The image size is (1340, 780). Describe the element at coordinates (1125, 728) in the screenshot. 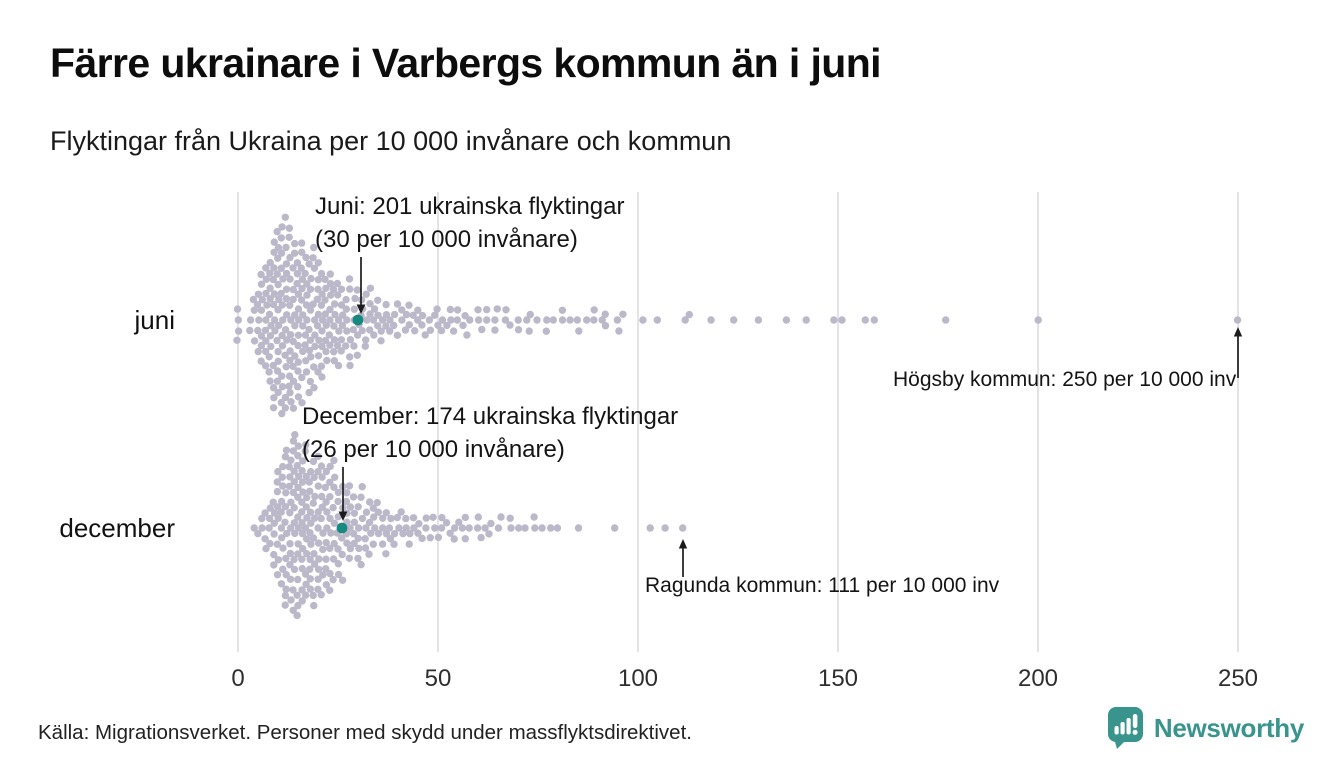

I see `newsworthy-icon` at that location.